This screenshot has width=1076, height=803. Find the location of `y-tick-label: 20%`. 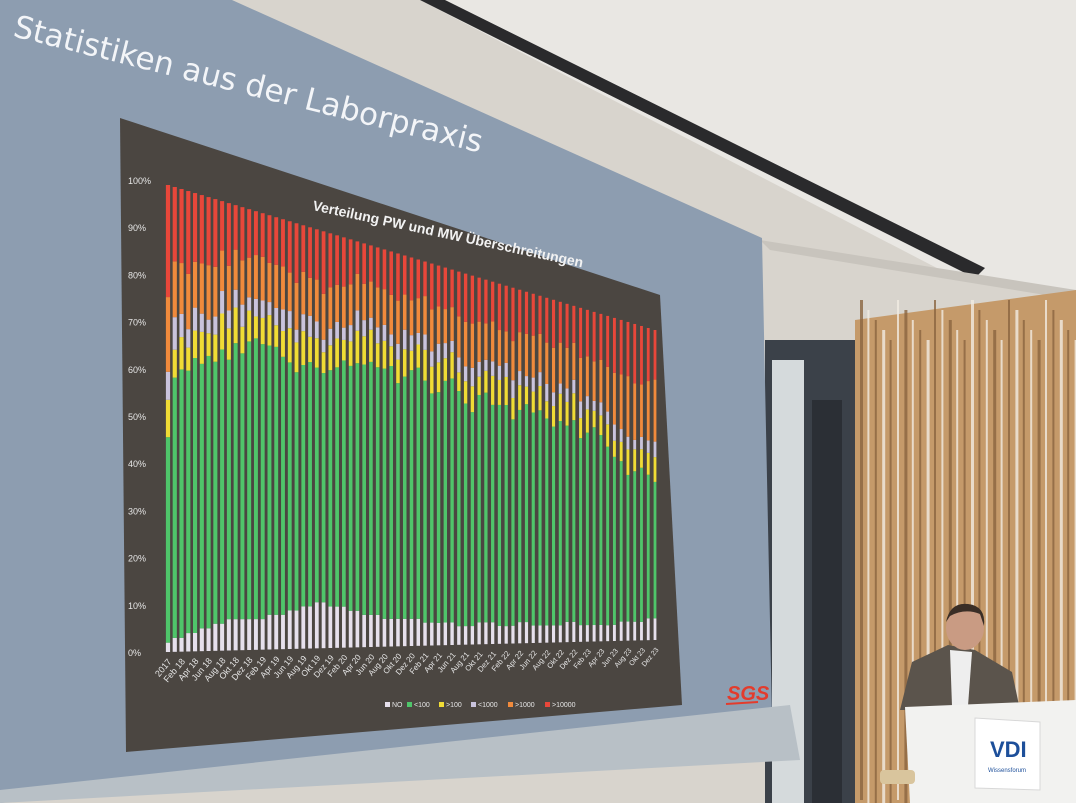

y-tick-label: 20% is located at coordinates (137, 559).